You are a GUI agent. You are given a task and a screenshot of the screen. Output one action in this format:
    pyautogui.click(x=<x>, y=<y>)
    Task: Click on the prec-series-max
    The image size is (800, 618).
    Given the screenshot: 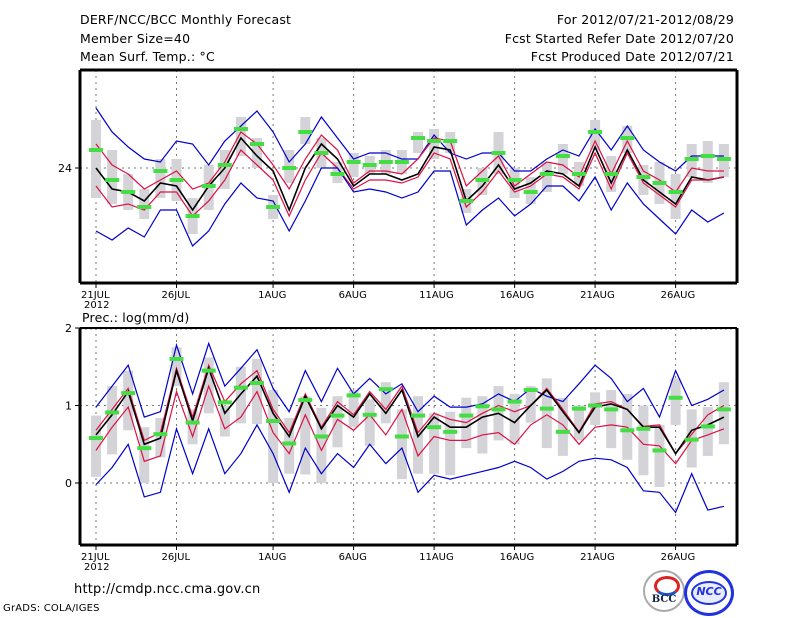 What is the action you would take?
    pyautogui.click(x=410, y=380)
    